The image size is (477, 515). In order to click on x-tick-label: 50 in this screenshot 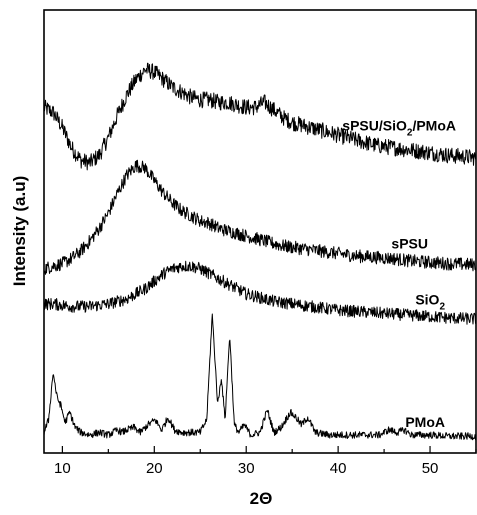, I will do `click(430, 468)`.